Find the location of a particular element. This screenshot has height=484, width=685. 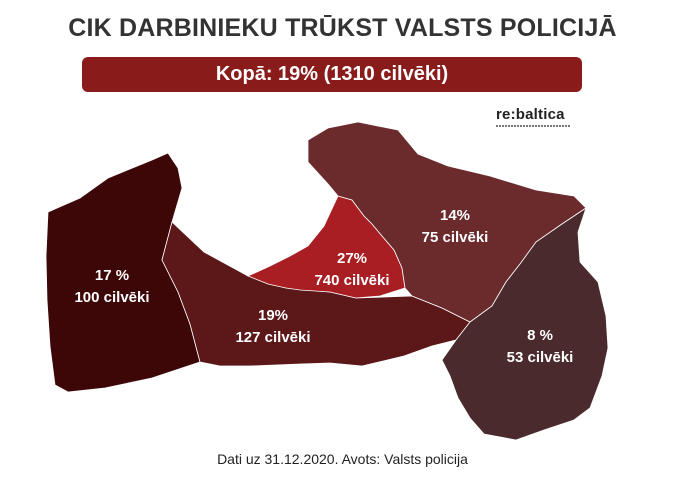

total-banner-text: Kopā: 19% (1310 cilvēki) is located at coordinates (332, 74).